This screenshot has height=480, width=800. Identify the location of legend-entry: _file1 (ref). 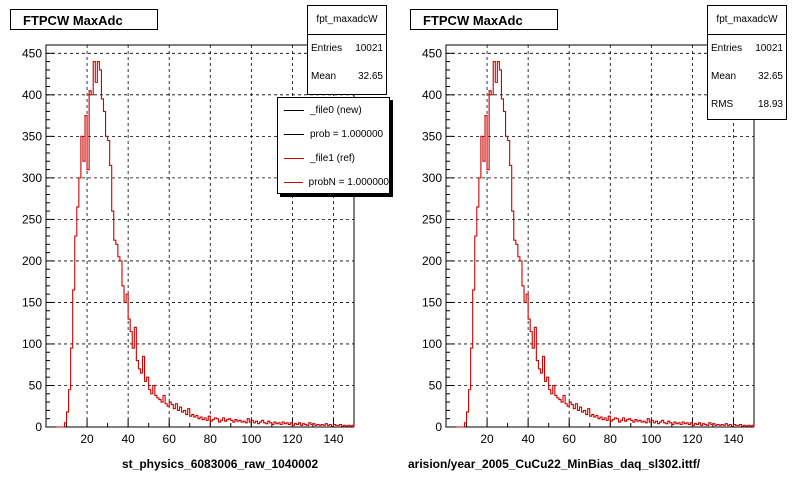
(333, 158).